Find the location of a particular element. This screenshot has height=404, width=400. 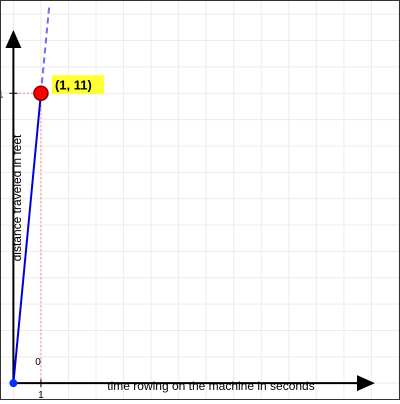

x-tick-label: 1 is located at coordinates (41, 394).